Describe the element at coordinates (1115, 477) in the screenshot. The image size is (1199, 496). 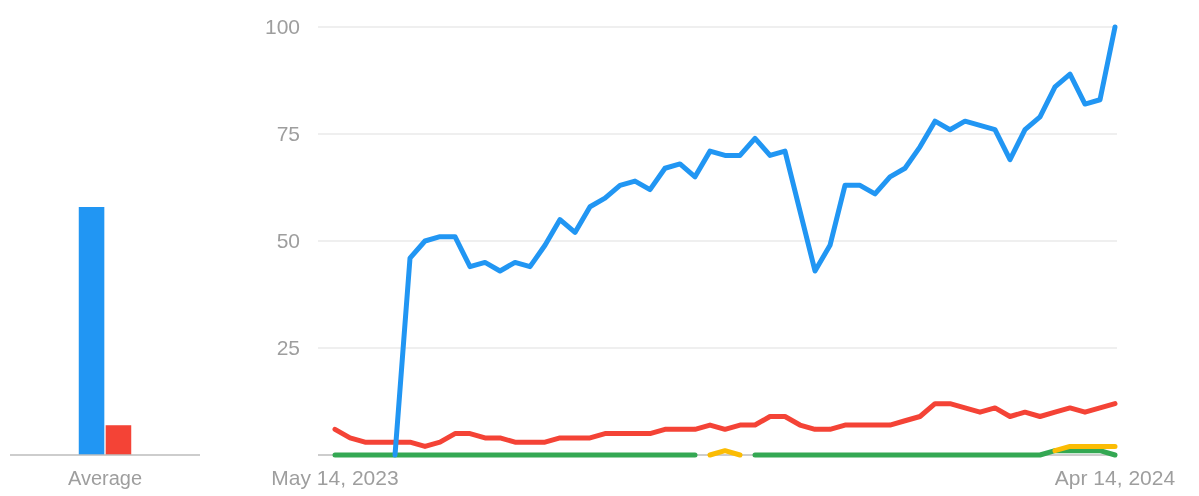
I see `x-tick-label: Apr 14, 2024` at that location.